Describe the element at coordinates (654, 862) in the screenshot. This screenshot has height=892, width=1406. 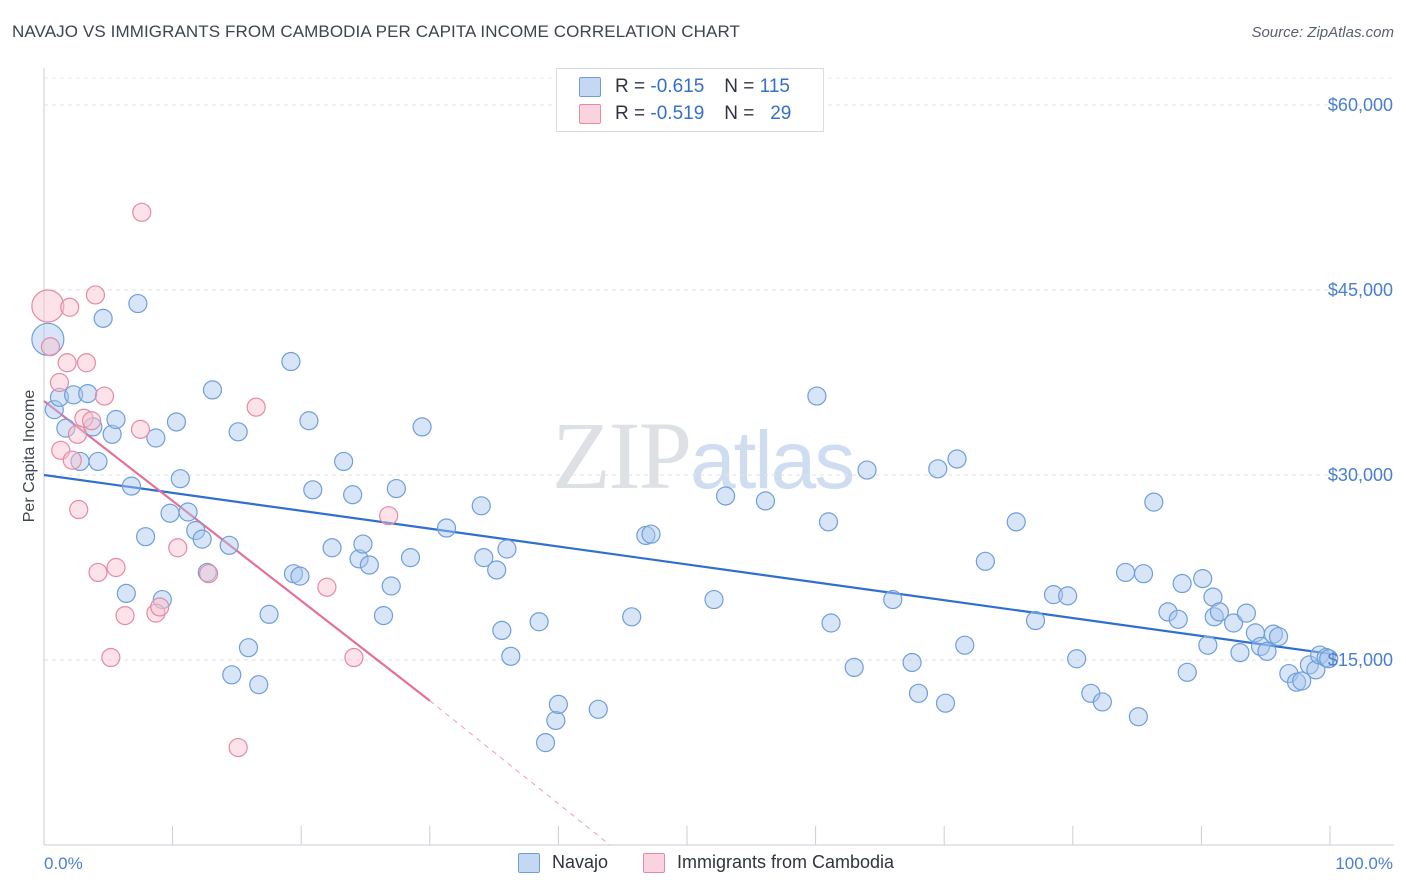
I see `cambodia-legend-swatch` at that location.